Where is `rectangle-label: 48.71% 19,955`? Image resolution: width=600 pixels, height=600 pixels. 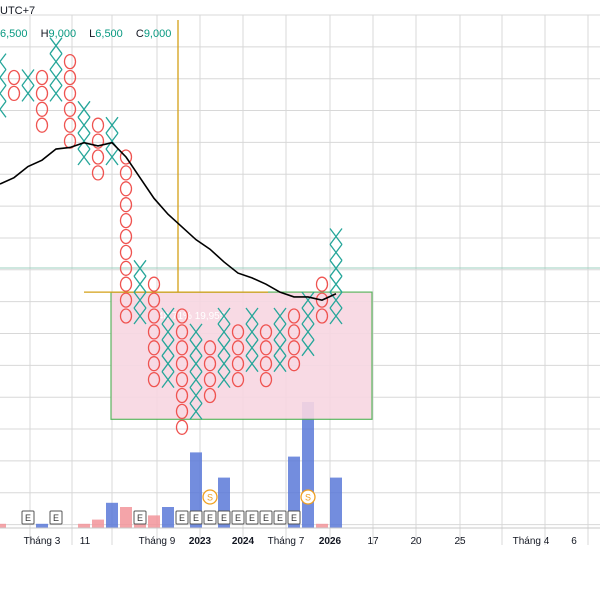 rectangle-label: 48.71% 19,955 is located at coordinates (192, 316).